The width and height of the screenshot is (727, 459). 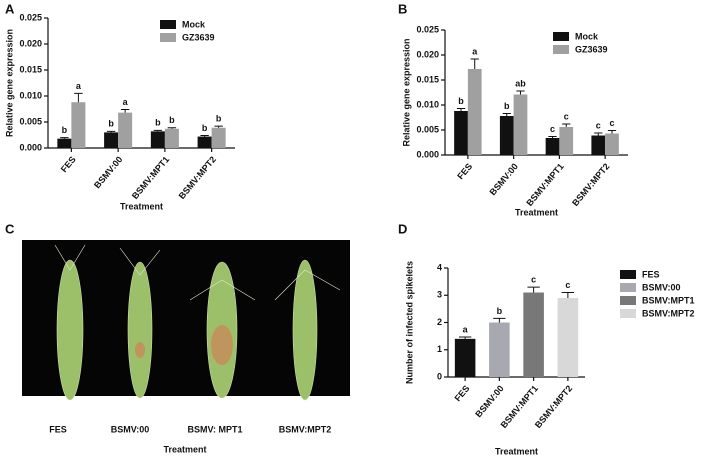 I want to click on significance-letter: a, so click(x=466, y=329).